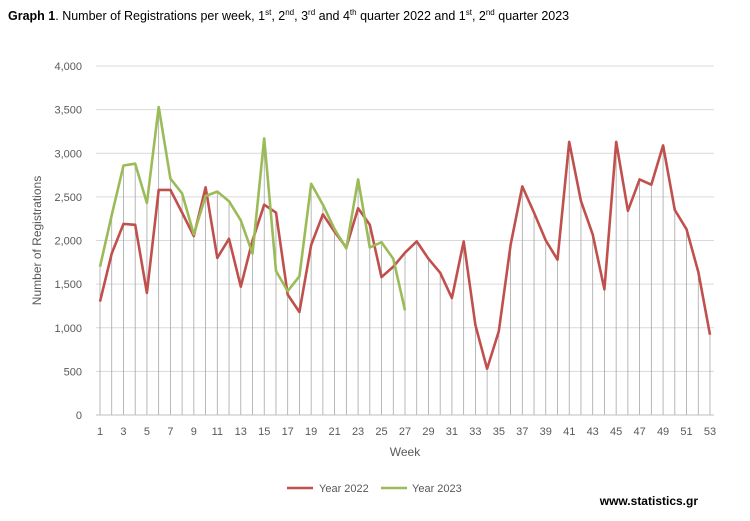 The height and width of the screenshot is (521, 750). I want to click on y-axis-title: Number of Registrations, so click(37, 240).